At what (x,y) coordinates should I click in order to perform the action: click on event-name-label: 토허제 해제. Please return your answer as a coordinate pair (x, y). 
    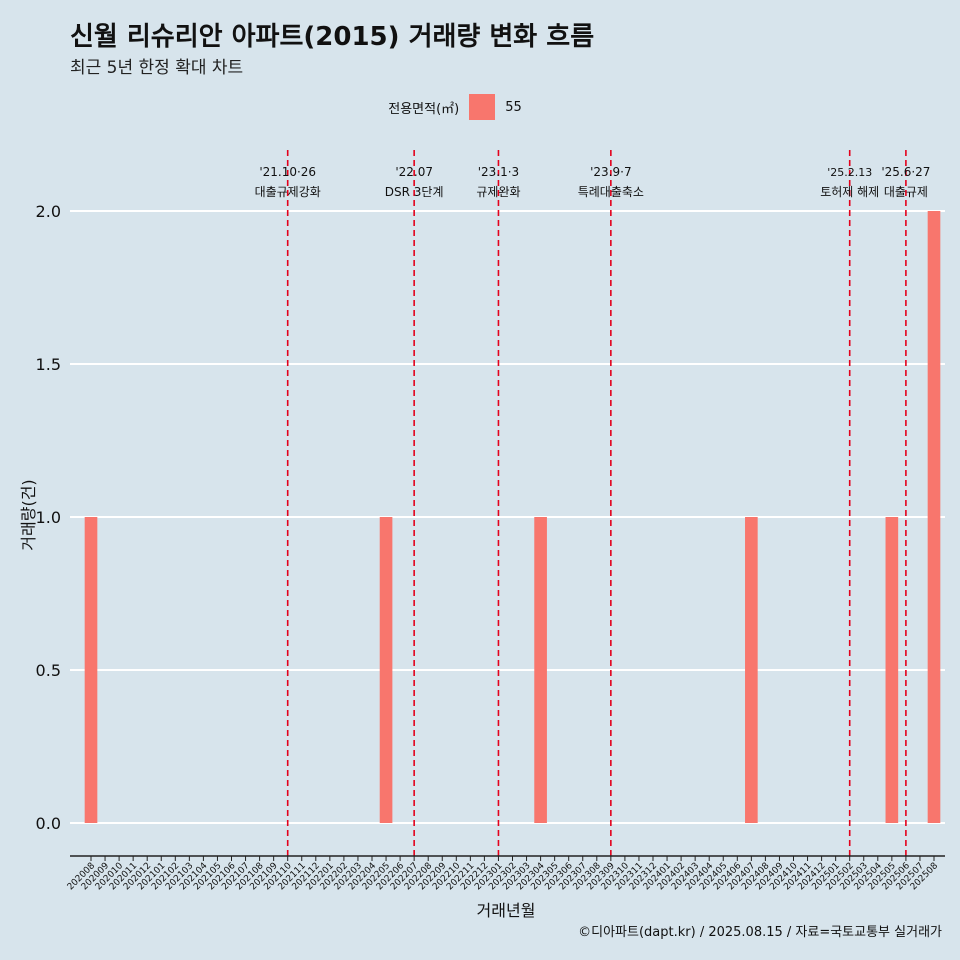
    Looking at the image, I should click on (849, 192).